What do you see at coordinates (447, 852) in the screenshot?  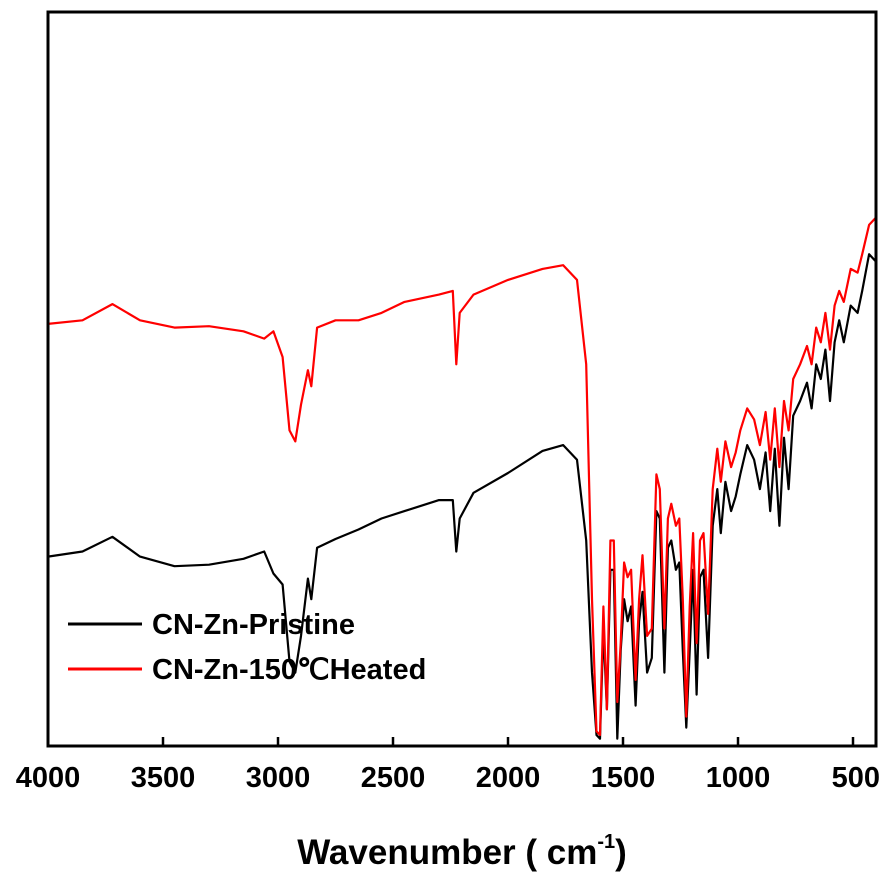 I see `x-axis-title-main: Wavenumber ( cm` at bounding box center [447, 852].